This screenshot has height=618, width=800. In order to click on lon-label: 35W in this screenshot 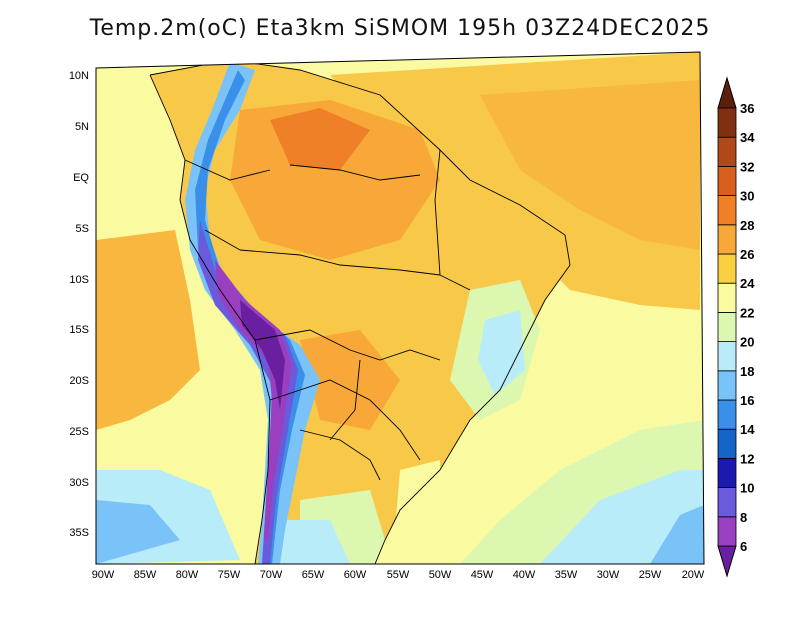, I will do `click(566, 575)`.